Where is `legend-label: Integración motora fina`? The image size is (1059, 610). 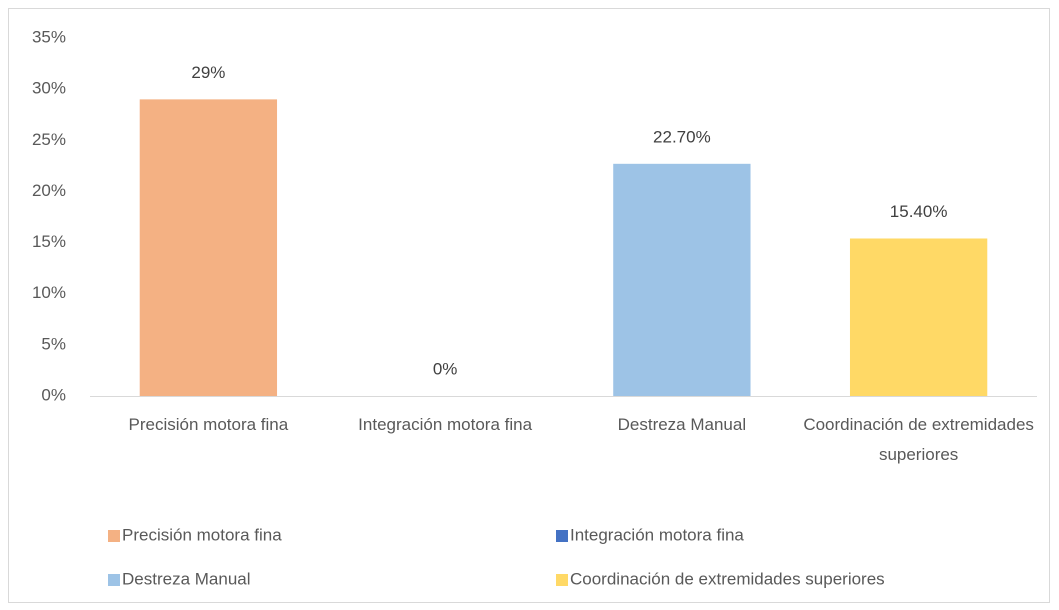 legend-label: Integración motora fina is located at coordinates (657, 534).